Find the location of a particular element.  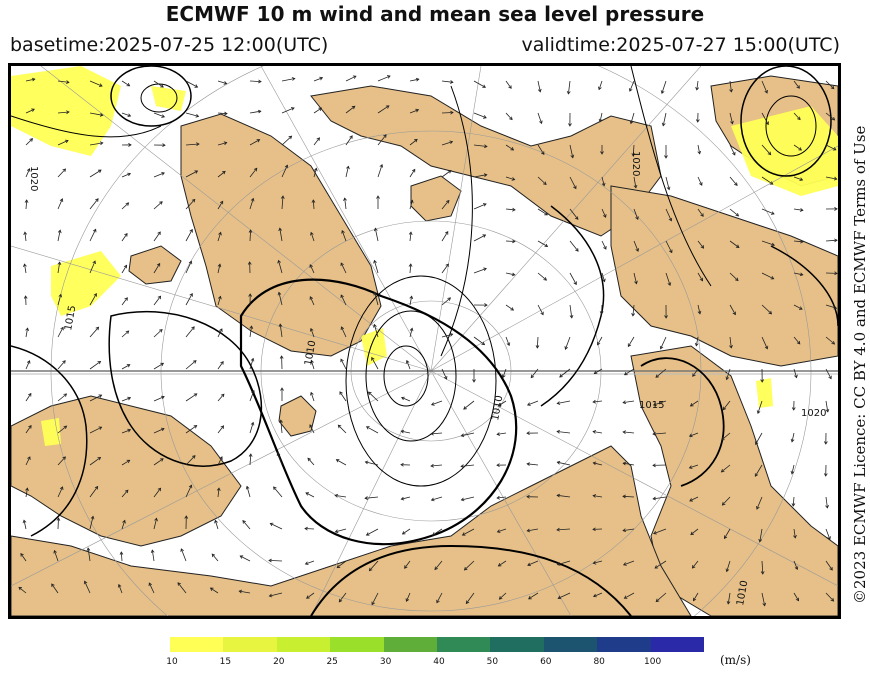

colorbar-tick: 80 is located at coordinates (599, 662).